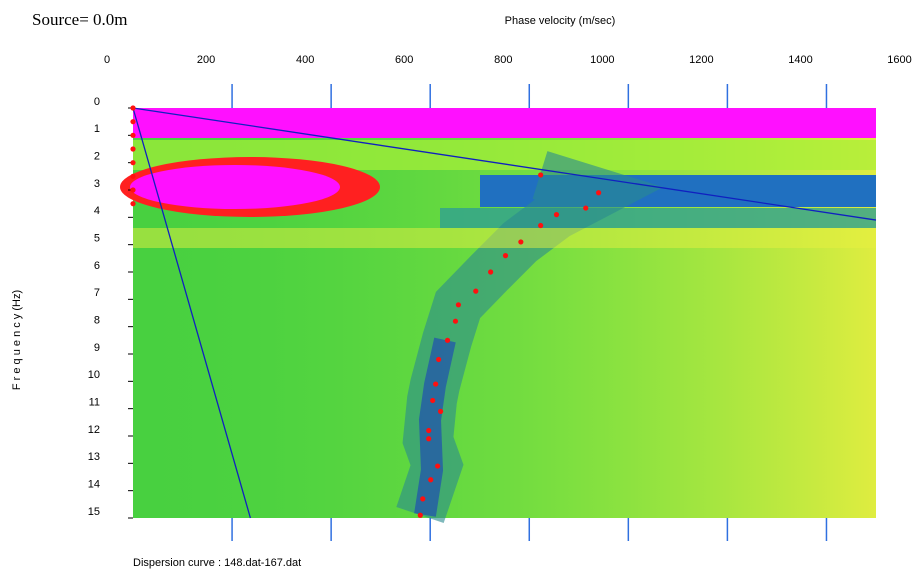 Image resolution: width=916 pixels, height=578 pixels. What do you see at coordinates (17, 340) in the screenshot?
I see `y-axis-label: F r e q u e n c y (Hz)` at bounding box center [17, 340].